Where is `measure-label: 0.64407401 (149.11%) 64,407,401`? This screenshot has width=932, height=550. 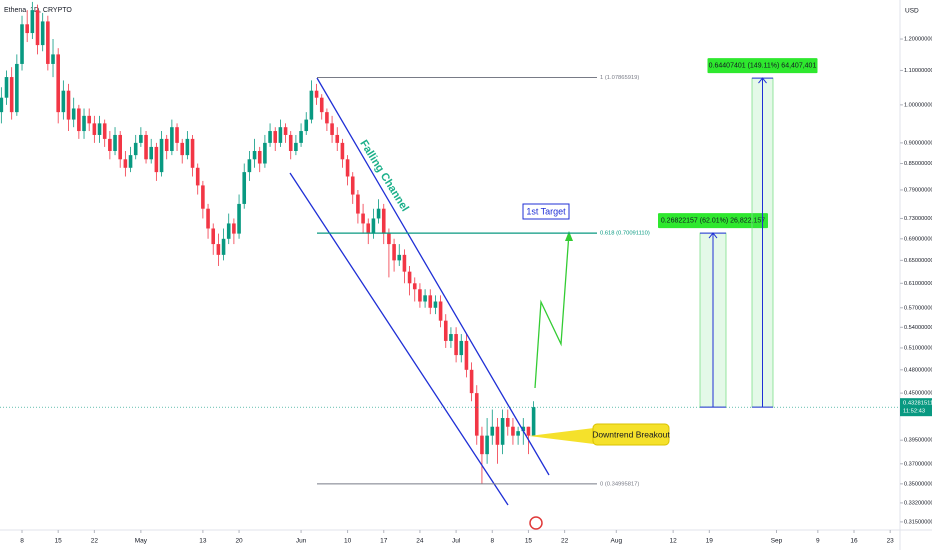
measure-label: 0.64407401 (149.11%) 64,407,401 is located at coordinates (763, 65).